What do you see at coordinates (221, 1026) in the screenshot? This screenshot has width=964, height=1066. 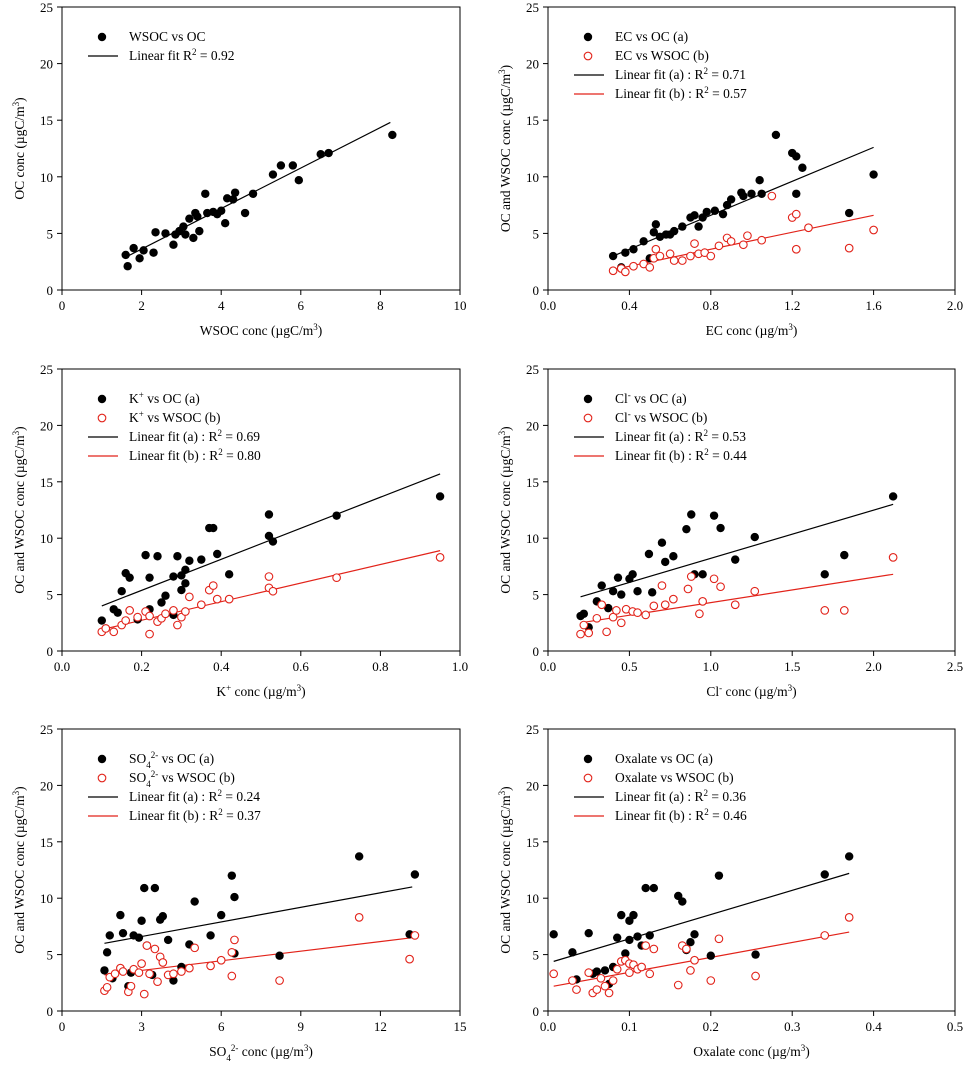 I see `x-tick-label: 6` at bounding box center [221, 1026].